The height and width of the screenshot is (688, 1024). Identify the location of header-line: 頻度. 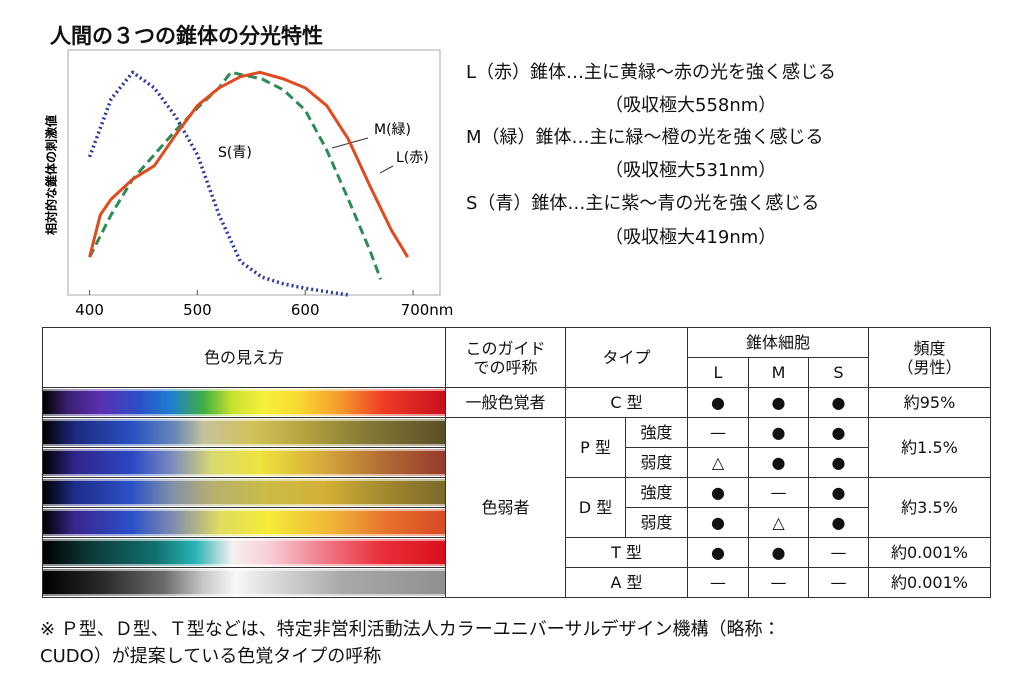
(929, 348).